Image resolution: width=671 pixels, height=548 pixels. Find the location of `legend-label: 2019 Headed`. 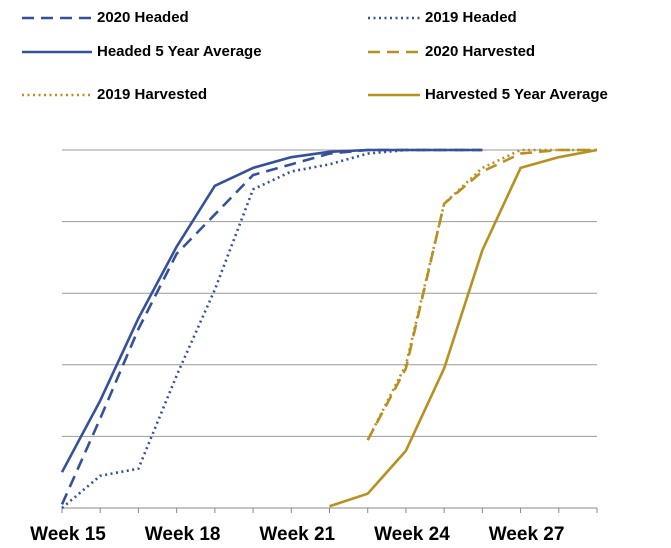

legend-label: 2019 Headed is located at coordinates (471, 17).